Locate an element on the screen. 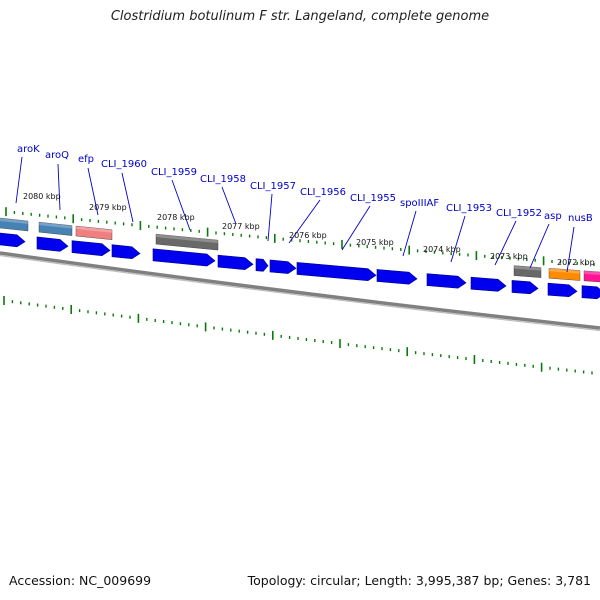 The width and height of the screenshot is (600, 600). kbp-label: 2074 kbp is located at coordinates (442, 249).